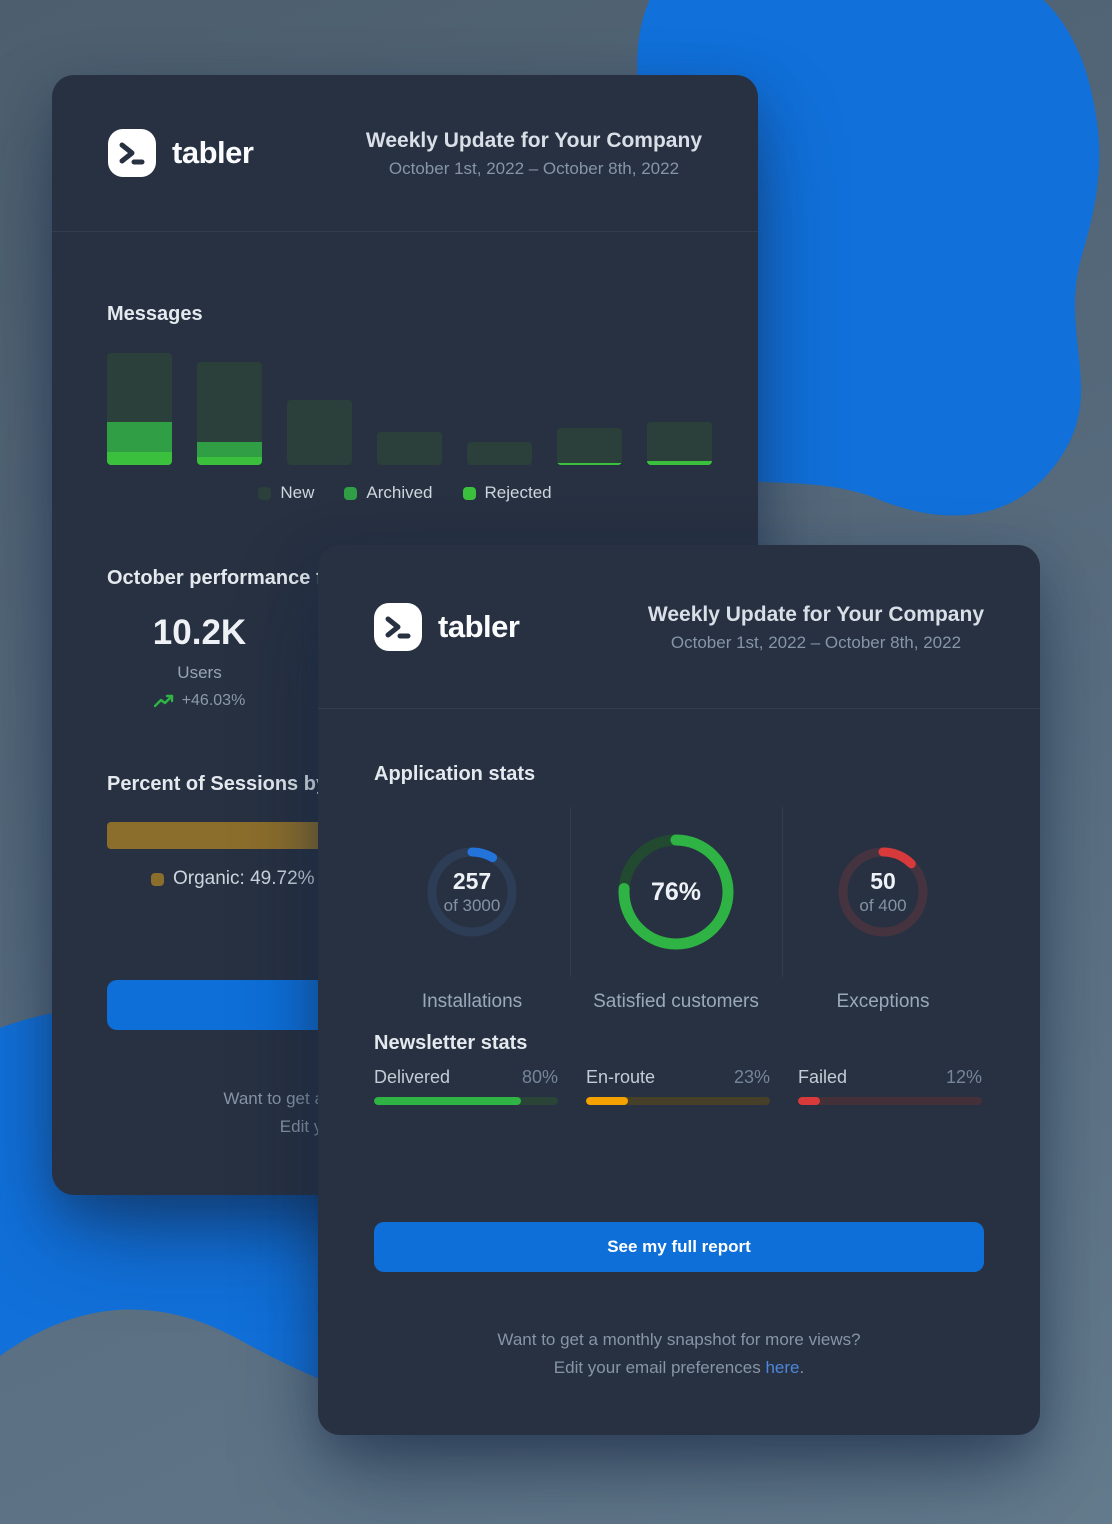 The width and height of the screenshot is (1112, 1524). Describe the element at coordinates (399, 492) in the screenshot. I see `legend-label-archived: Archived` at that location.